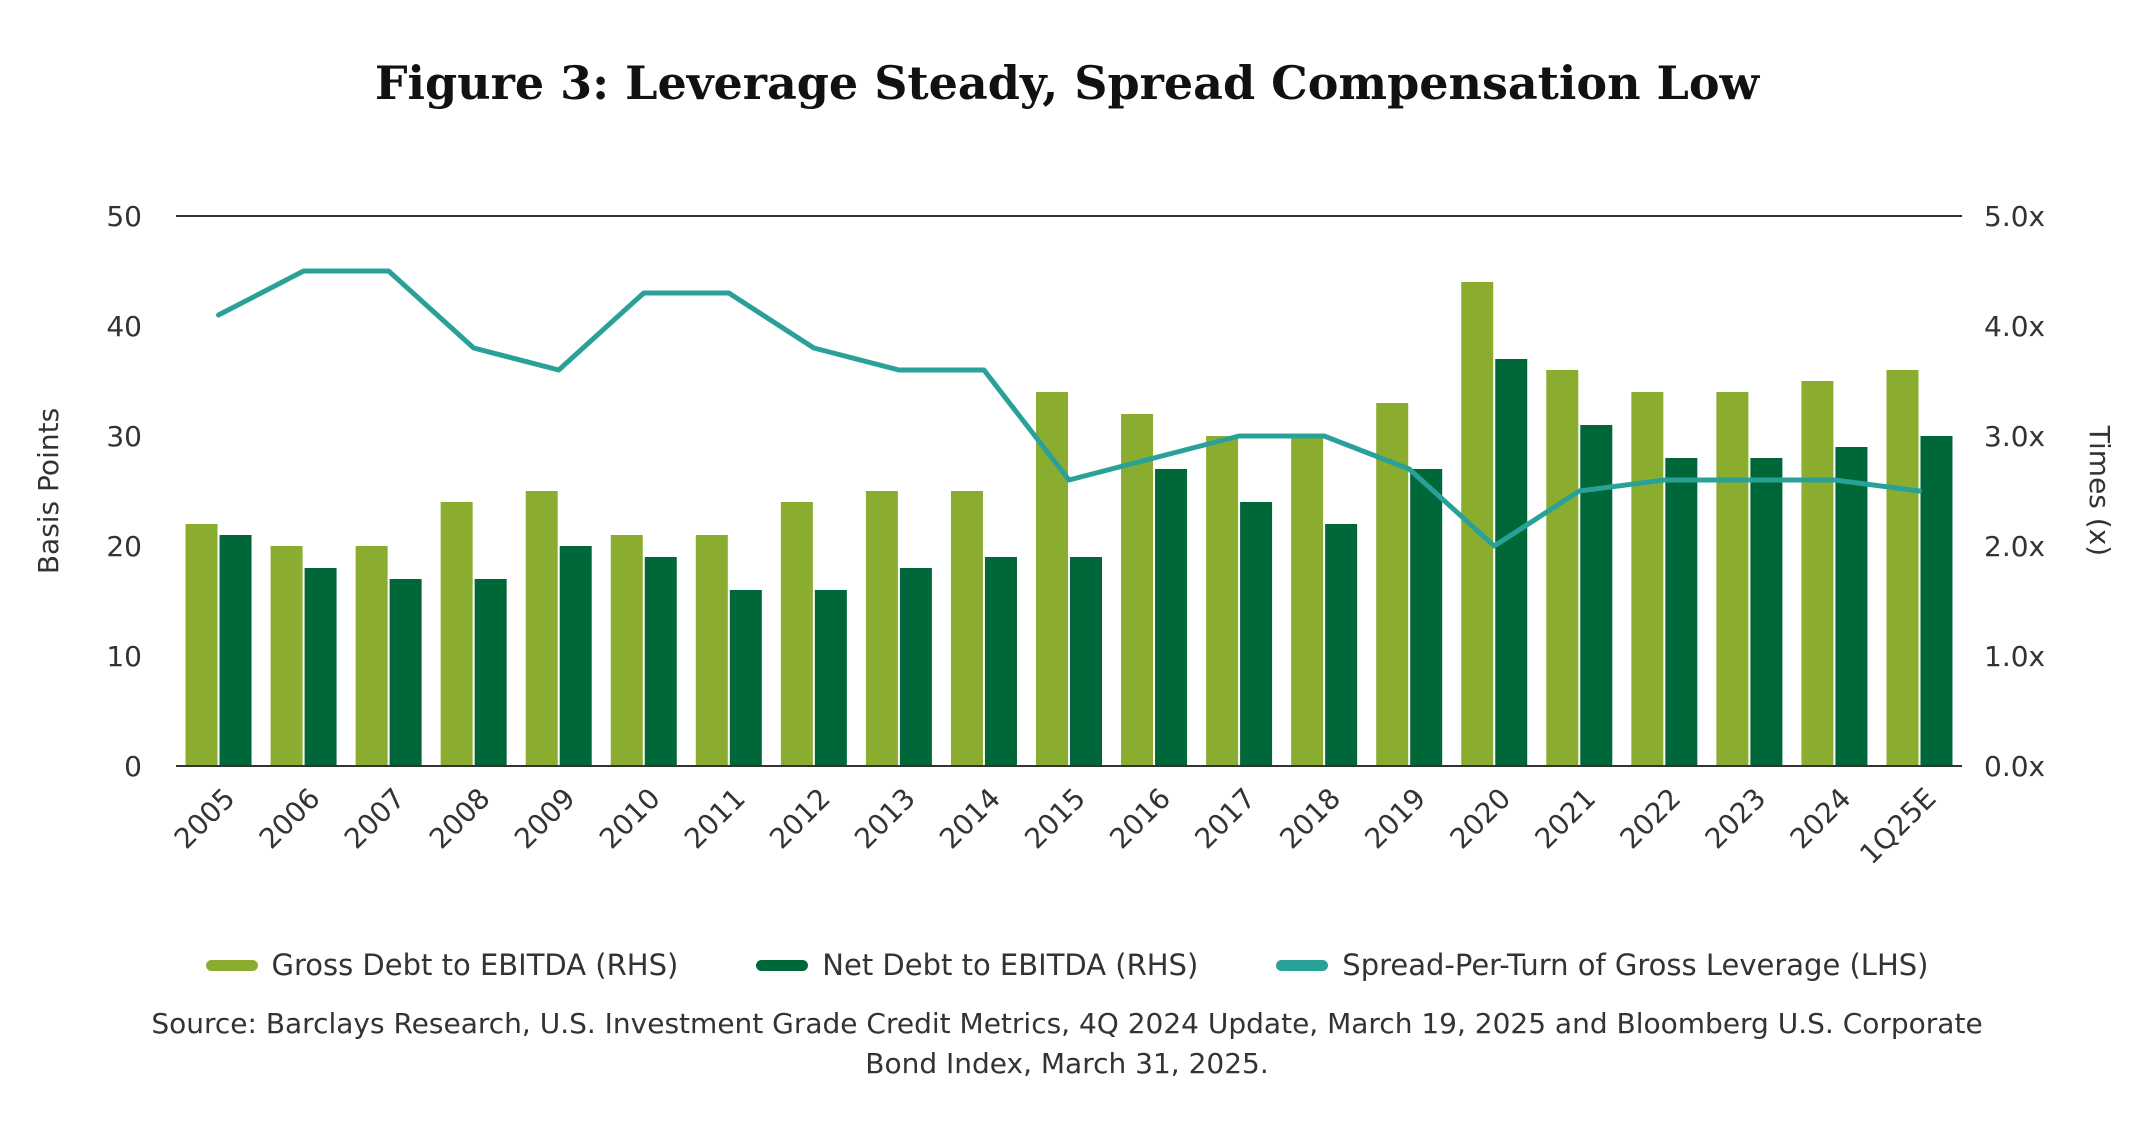 The width and height of the screenshot is (2134, 1125). Describe the element at coordinates (881, 628) in the screenshot. I see `gross-bar-2013` at that location.